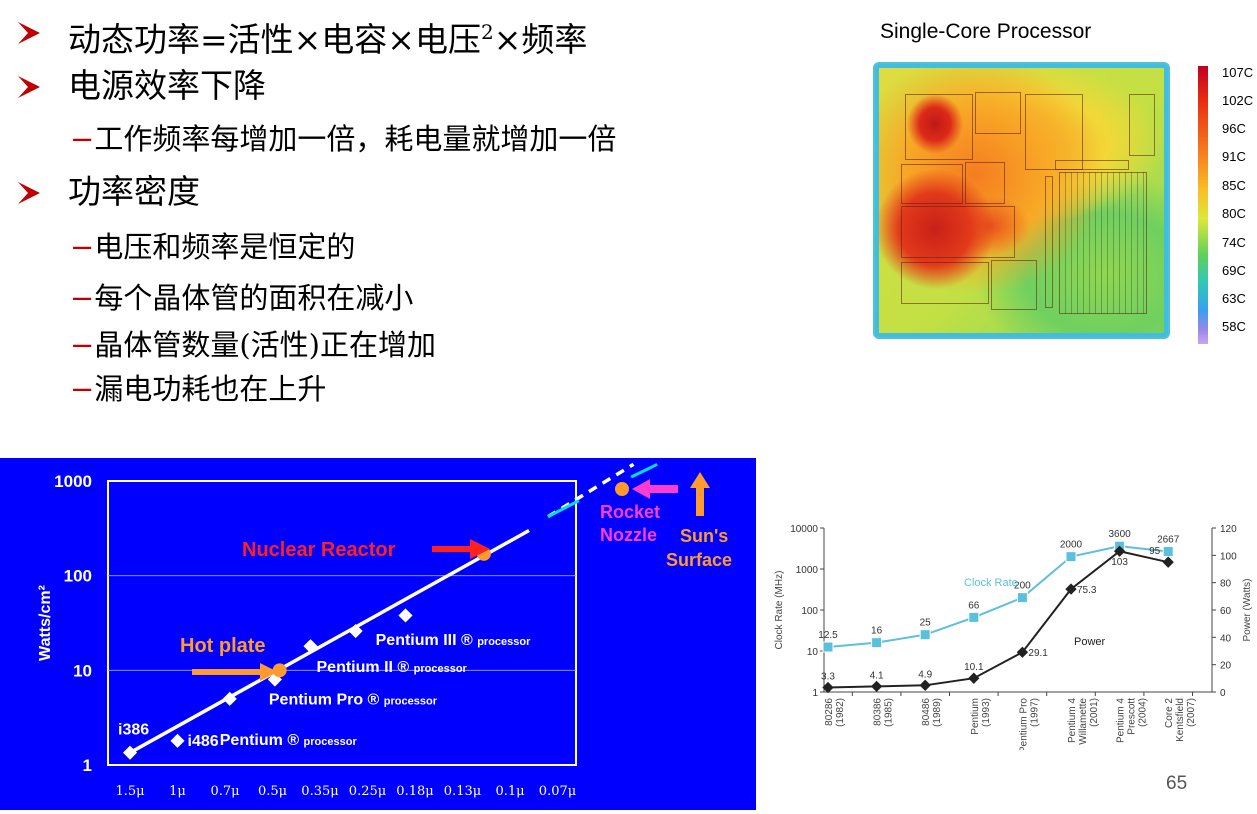 The width and height of the screenshot is (1257, 814). I want to click on left-axis-label: Clock Rate (MHz), so click(779, 610).